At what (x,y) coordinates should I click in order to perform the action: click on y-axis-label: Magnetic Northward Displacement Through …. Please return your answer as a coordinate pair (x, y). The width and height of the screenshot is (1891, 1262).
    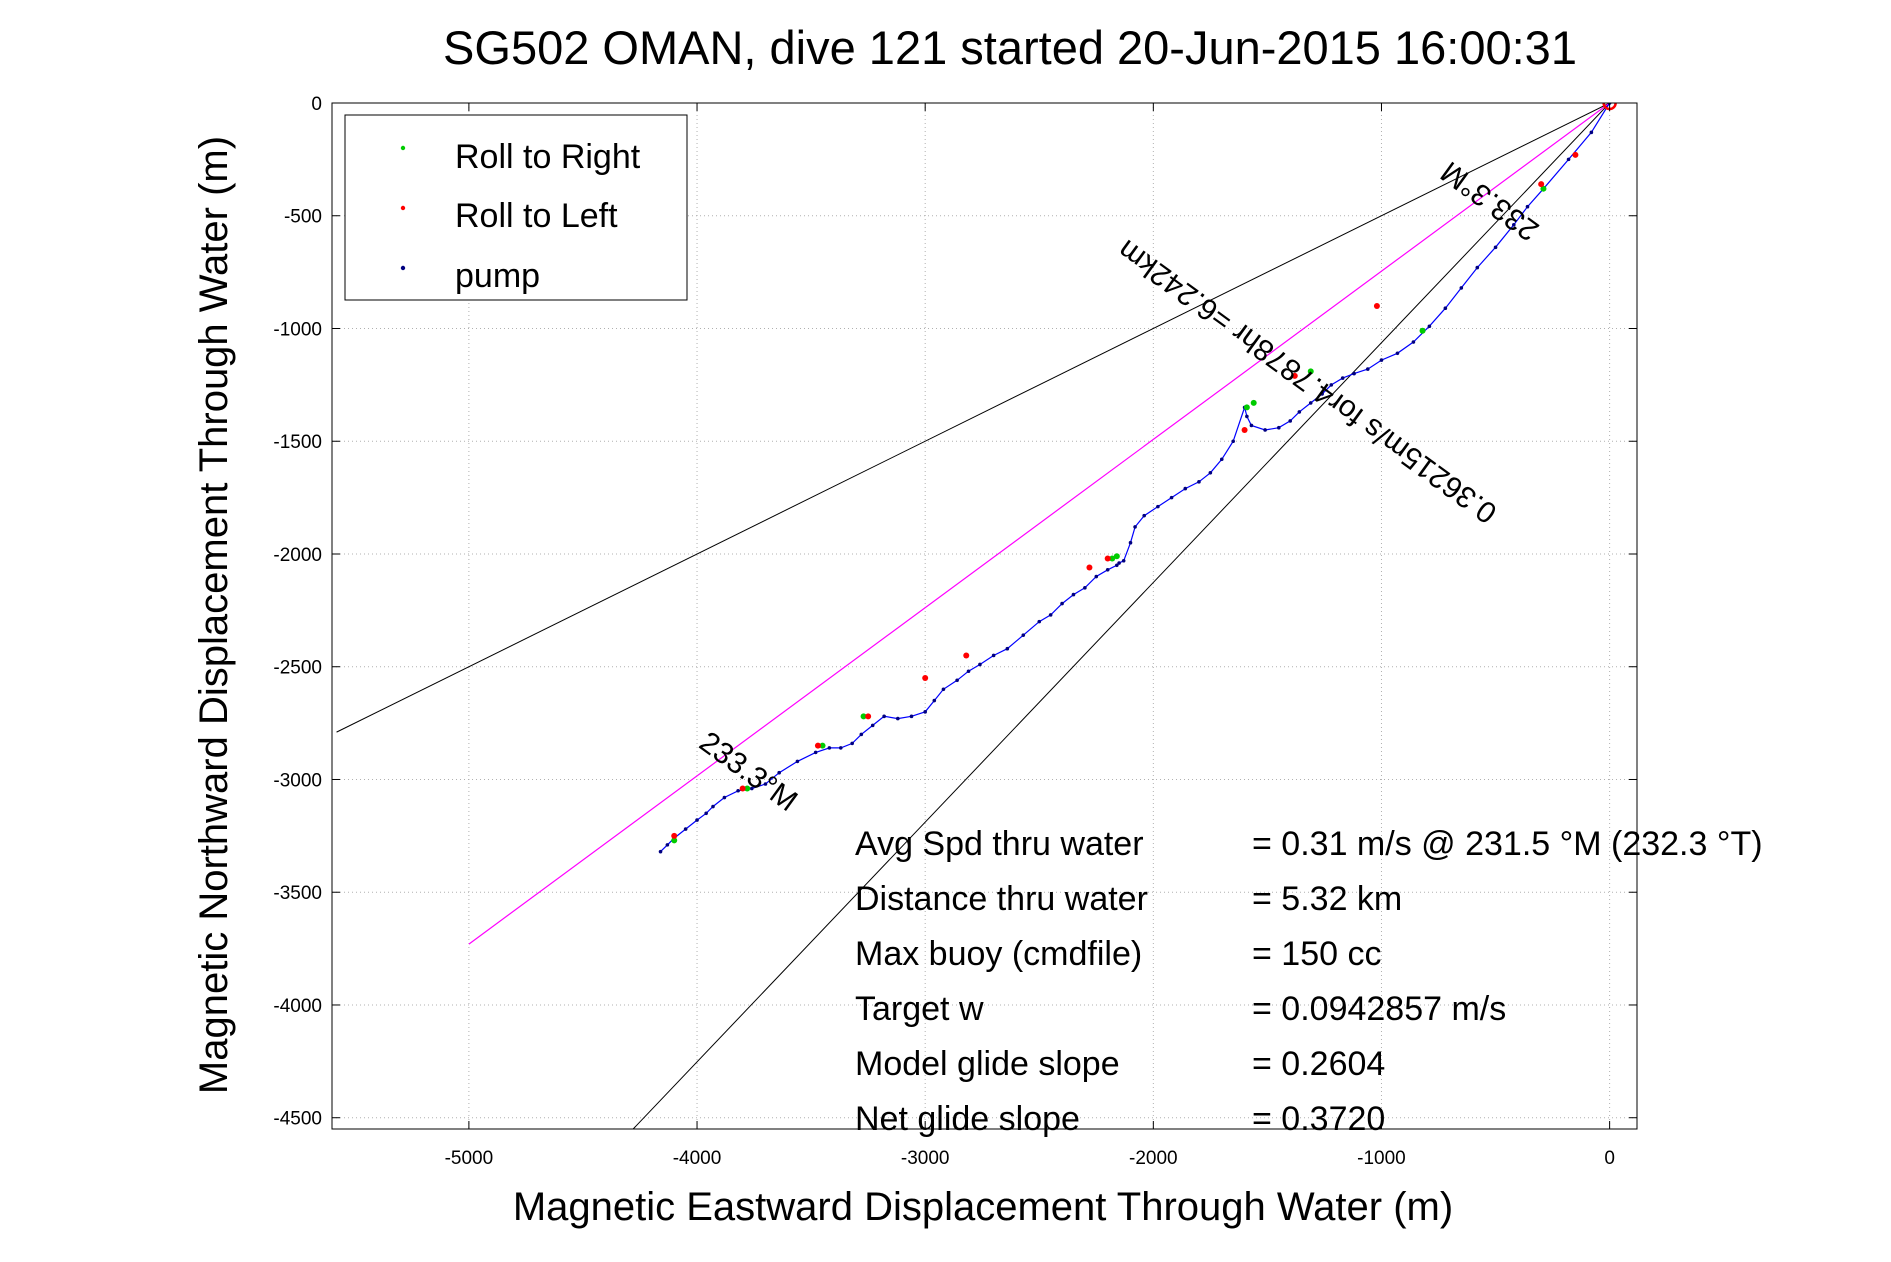
    Looking at the image, I should click on (214, 615).